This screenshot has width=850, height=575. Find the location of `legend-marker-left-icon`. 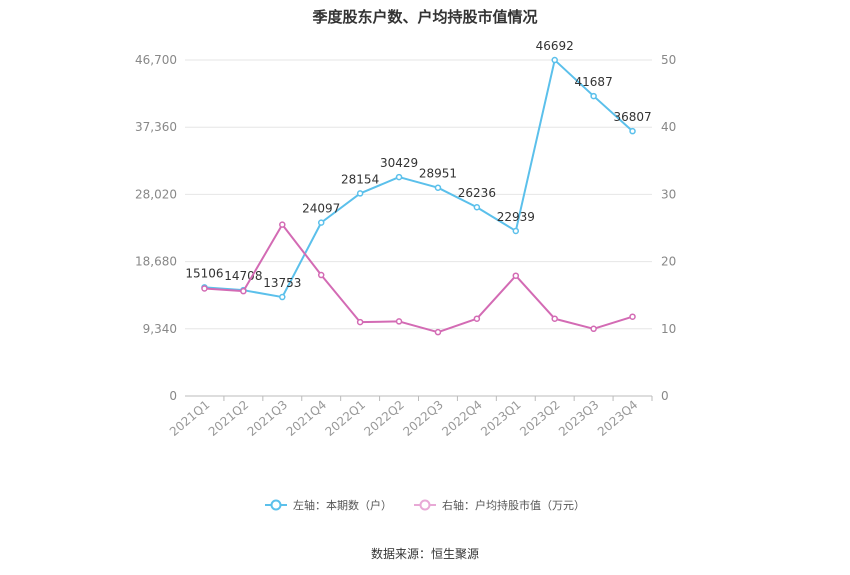

legend-marker-left-icon is located at coordinates (276, 505).